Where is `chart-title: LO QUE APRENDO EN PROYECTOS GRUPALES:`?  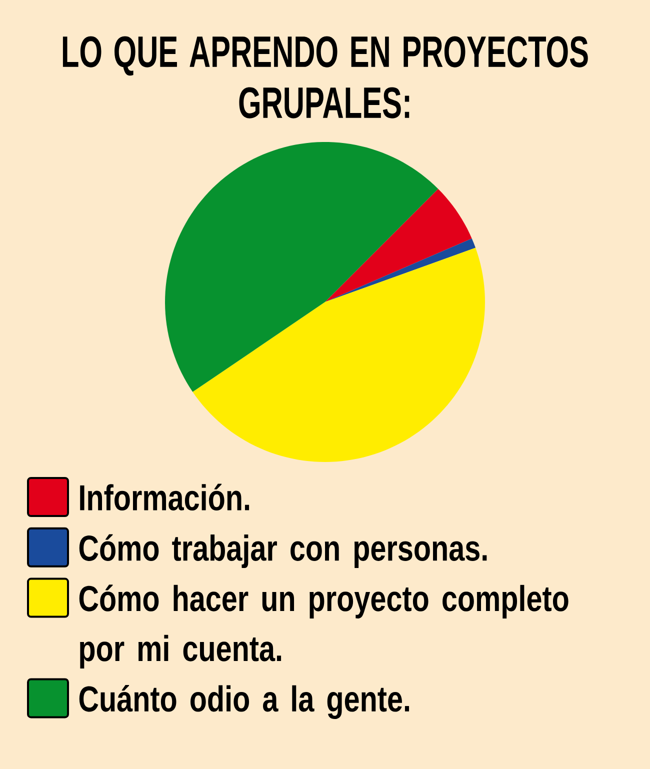 chart-title: LO QUE APRENDO EN PROYECTOS GRUPALES: is located at coordinates (325, 77).